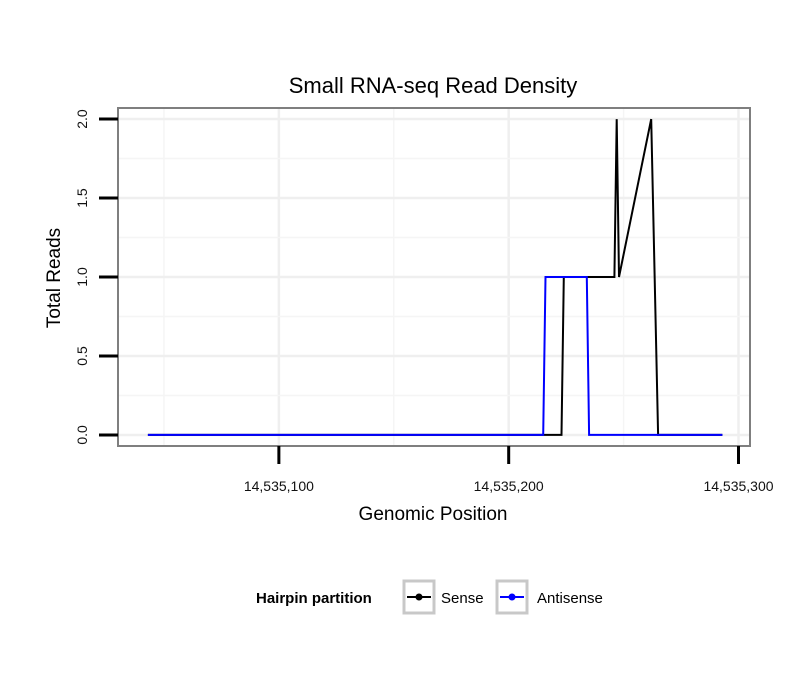 Image resolution: width=810 pixels, height=690 pixels. I want to click on y-tick-label: 1.5, so click(82, 198).